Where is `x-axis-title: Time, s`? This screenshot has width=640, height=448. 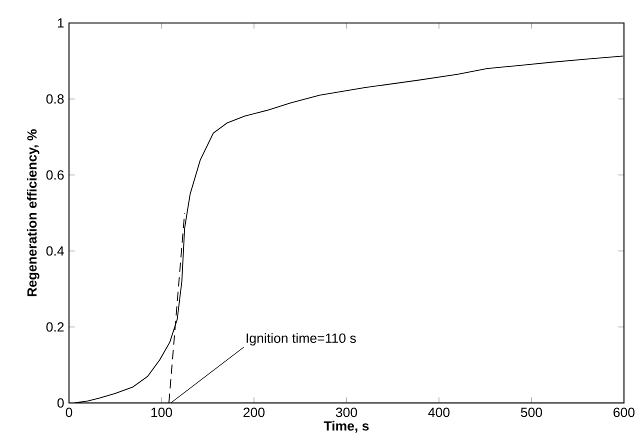
x-axis-title: Time, s is located at coordinates (346, 426).